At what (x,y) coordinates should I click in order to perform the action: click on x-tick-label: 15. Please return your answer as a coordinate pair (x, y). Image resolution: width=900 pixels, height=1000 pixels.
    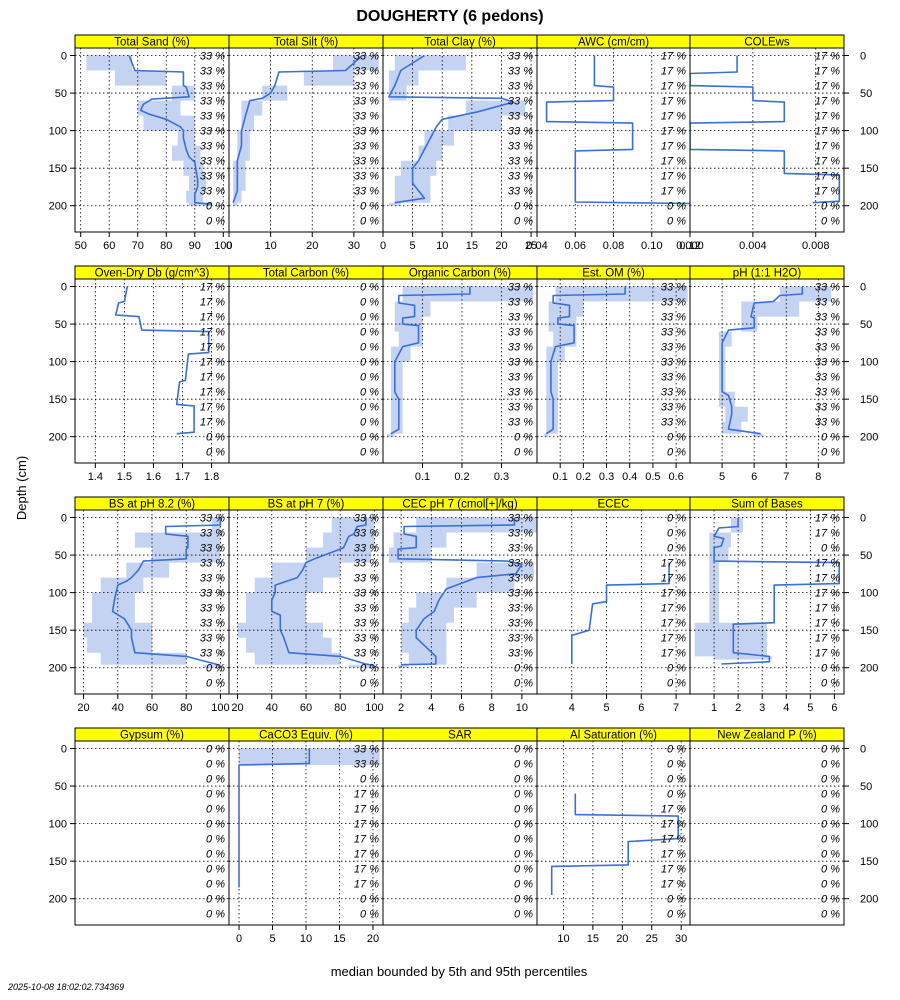
    Looking at the image, I should click on (339, 939).